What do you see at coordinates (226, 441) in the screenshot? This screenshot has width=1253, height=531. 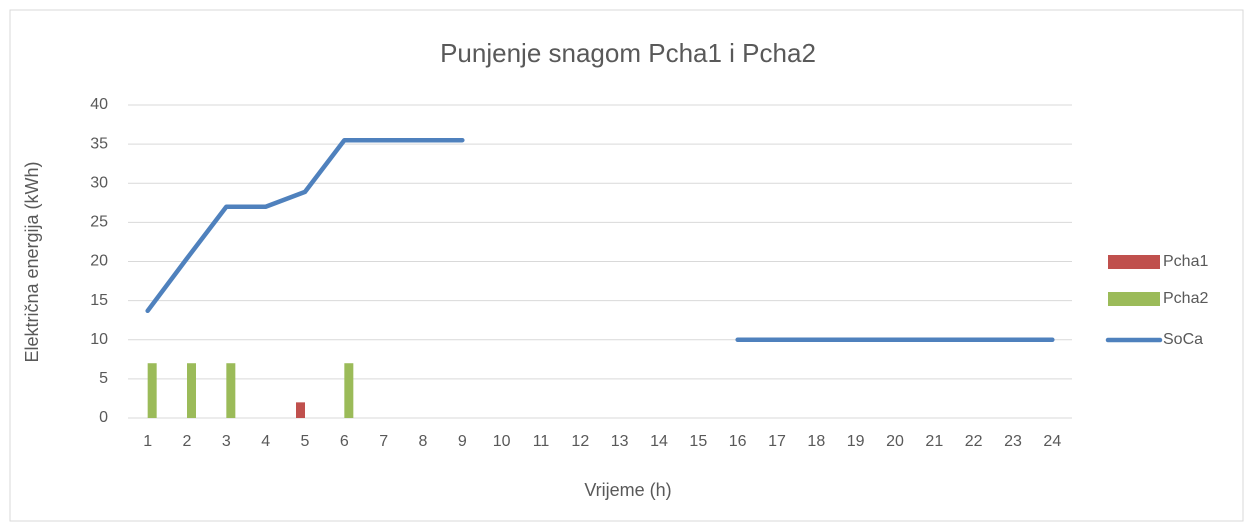 I see `x-tick-label: 3` at bounding box center [226, 441].